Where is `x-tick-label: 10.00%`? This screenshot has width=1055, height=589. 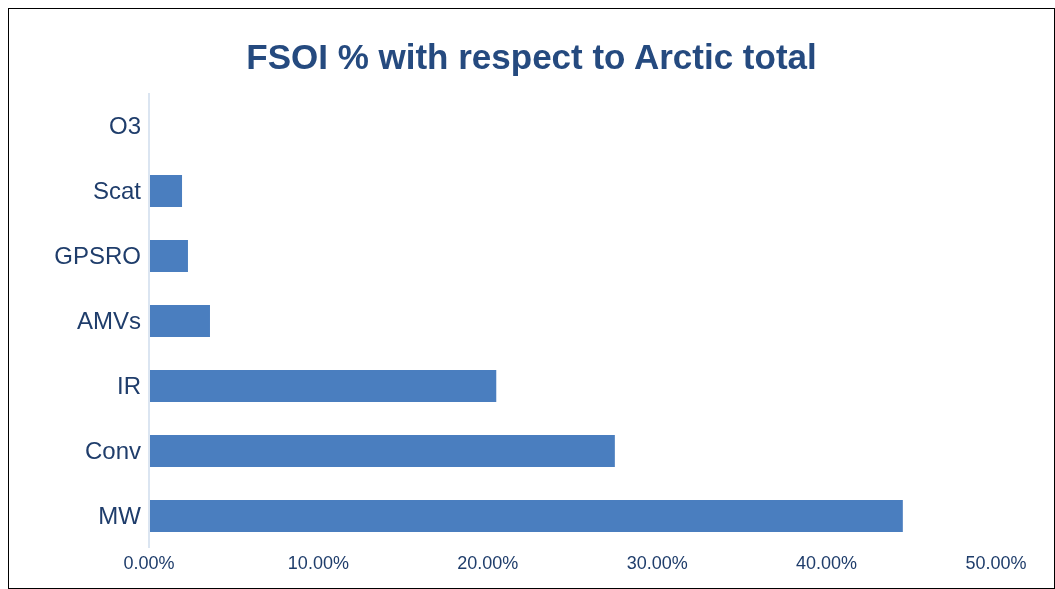
x-tick-label: 10.00% is located at coordinates (318, 562).